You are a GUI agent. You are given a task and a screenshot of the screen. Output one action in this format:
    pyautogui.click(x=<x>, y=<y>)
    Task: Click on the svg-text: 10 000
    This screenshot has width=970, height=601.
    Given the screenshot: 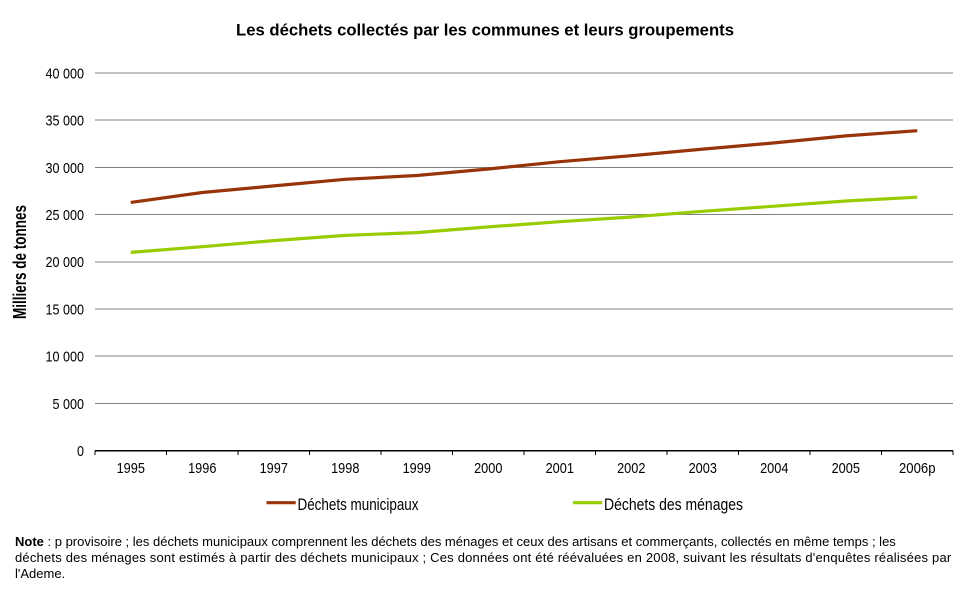 What is the action you would take?
    pyautogui.click(x=65, y=357)
    